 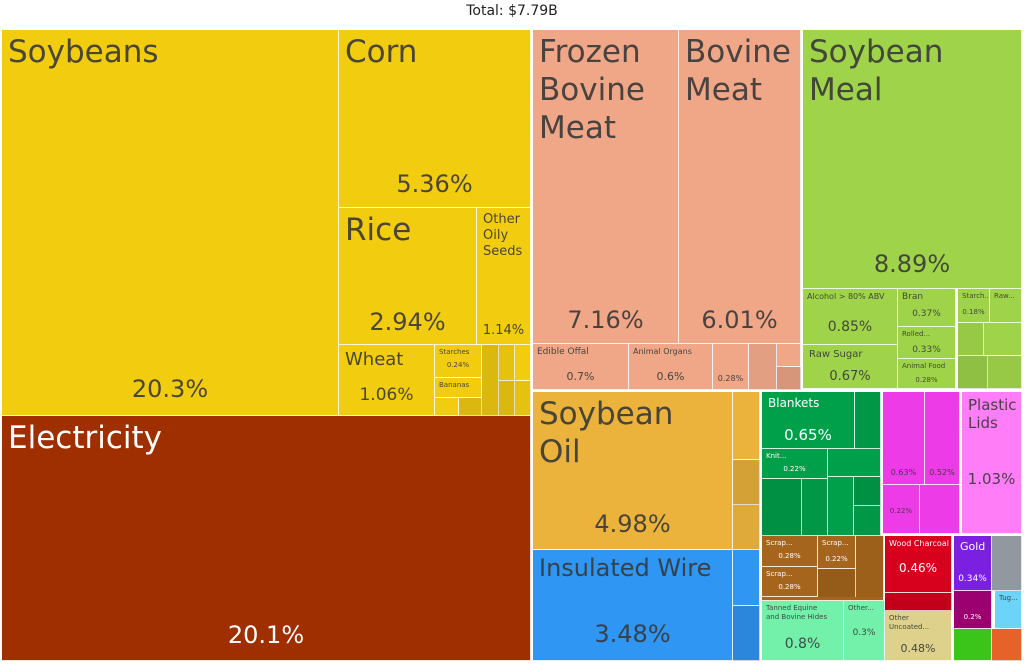 What do you see at coordinates (454, 385) in the screenshot?
I see `tile-label: Bananas` at bounding box center [454, 385].